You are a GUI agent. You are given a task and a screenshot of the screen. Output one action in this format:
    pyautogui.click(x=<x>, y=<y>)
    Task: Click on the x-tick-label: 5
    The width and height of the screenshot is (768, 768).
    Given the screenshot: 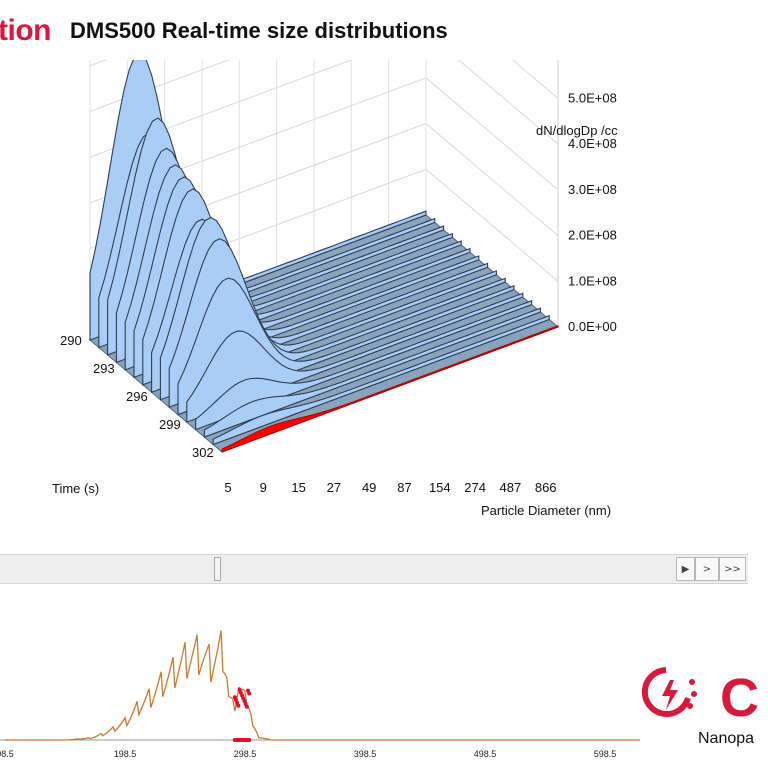 What is the action you would take?
    pyautogui.click(x=227, y=487)
    